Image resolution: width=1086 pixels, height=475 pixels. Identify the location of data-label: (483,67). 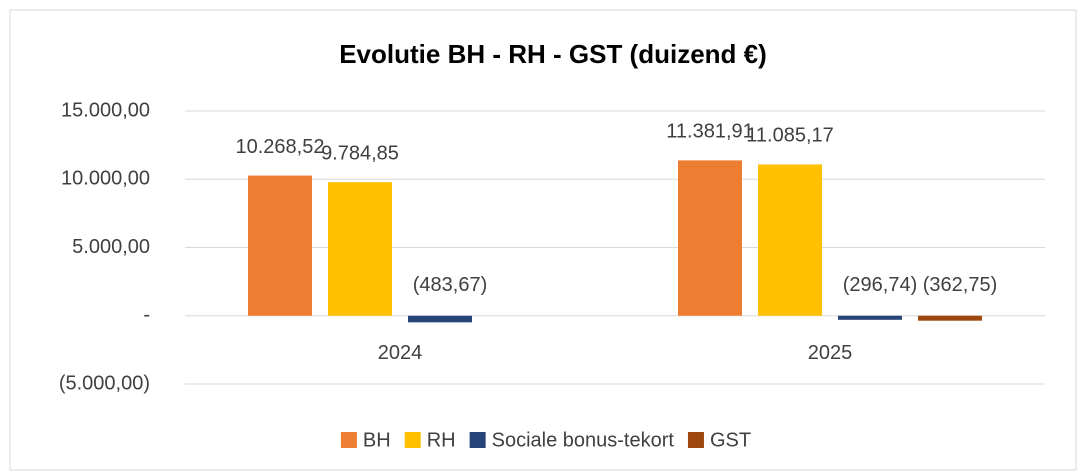
(450, 285).